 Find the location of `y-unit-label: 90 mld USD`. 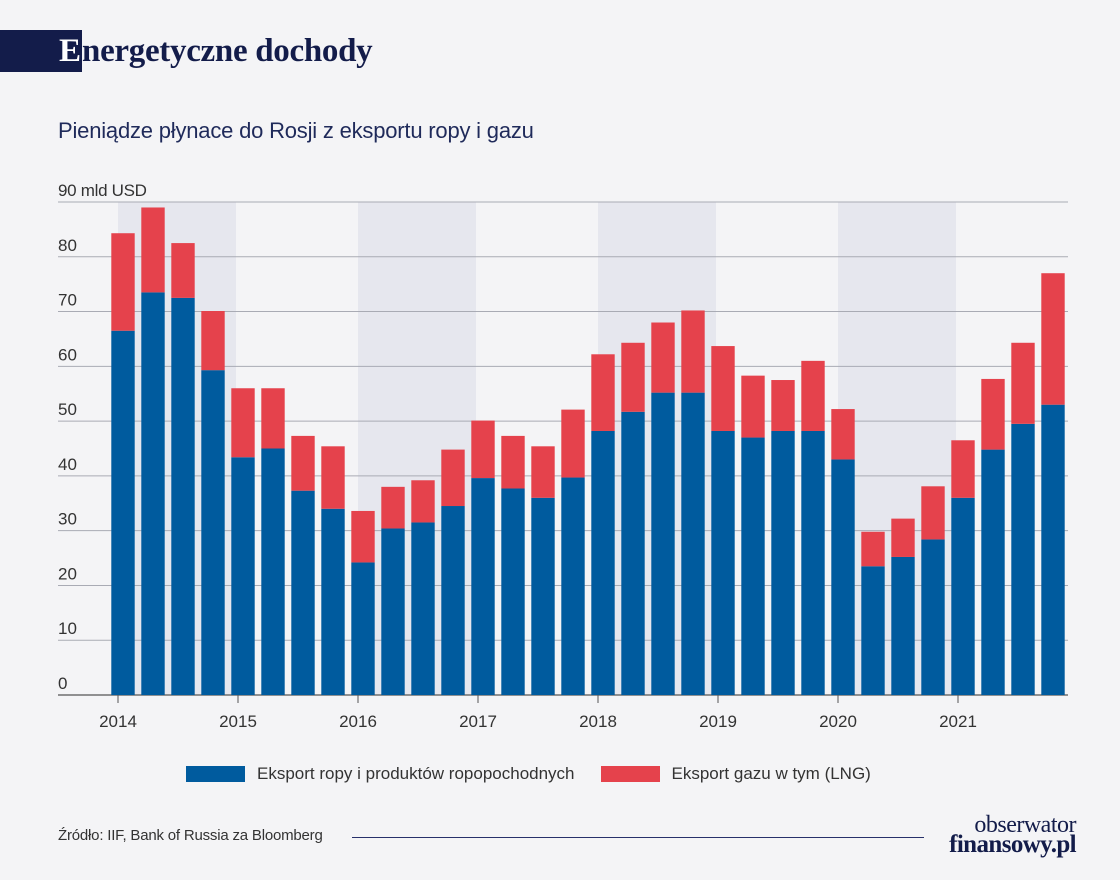

y-unit-label: 90 mld USD is located at coordinates (102, 190).